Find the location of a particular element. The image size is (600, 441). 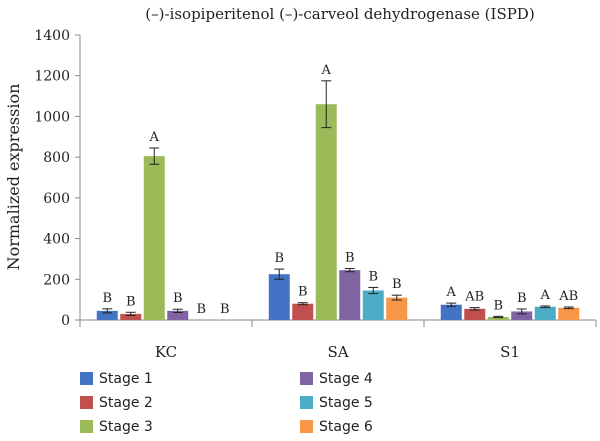

y-axis-label: Normalized expression is located at coordinates (13, 177).